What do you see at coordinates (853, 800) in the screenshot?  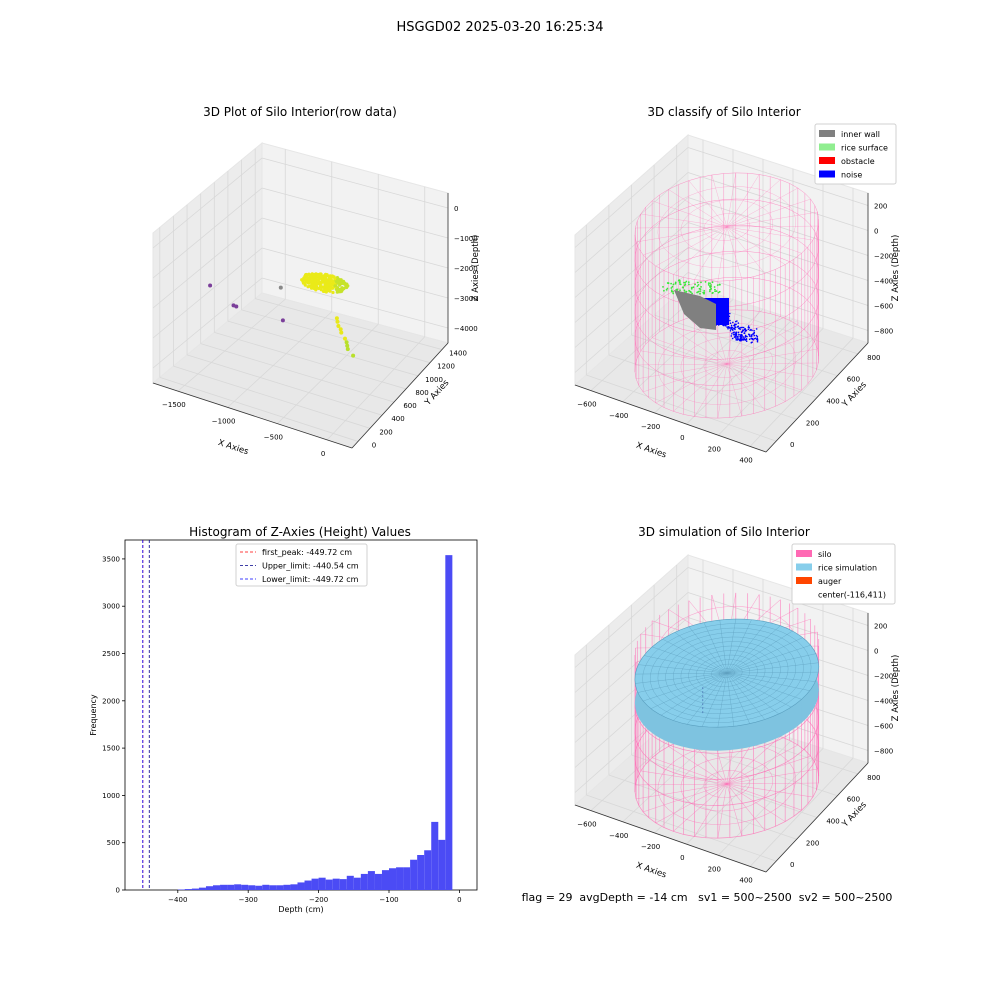 I see `y-tick-label: 600` at bounding box center [853, 800].